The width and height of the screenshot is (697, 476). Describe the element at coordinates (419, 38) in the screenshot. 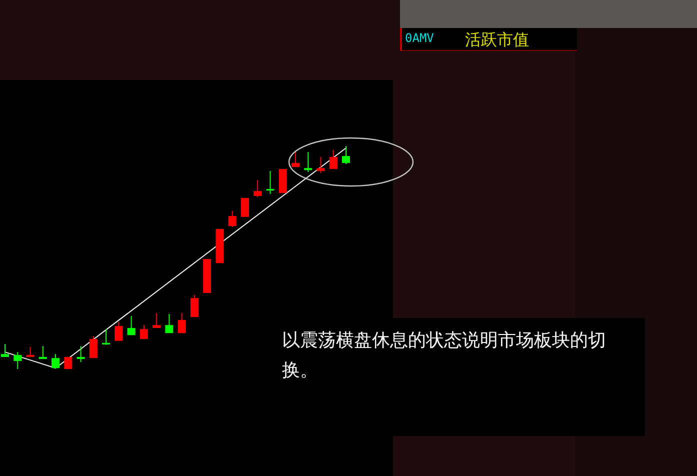

I see `text: 0AMV` at that location.